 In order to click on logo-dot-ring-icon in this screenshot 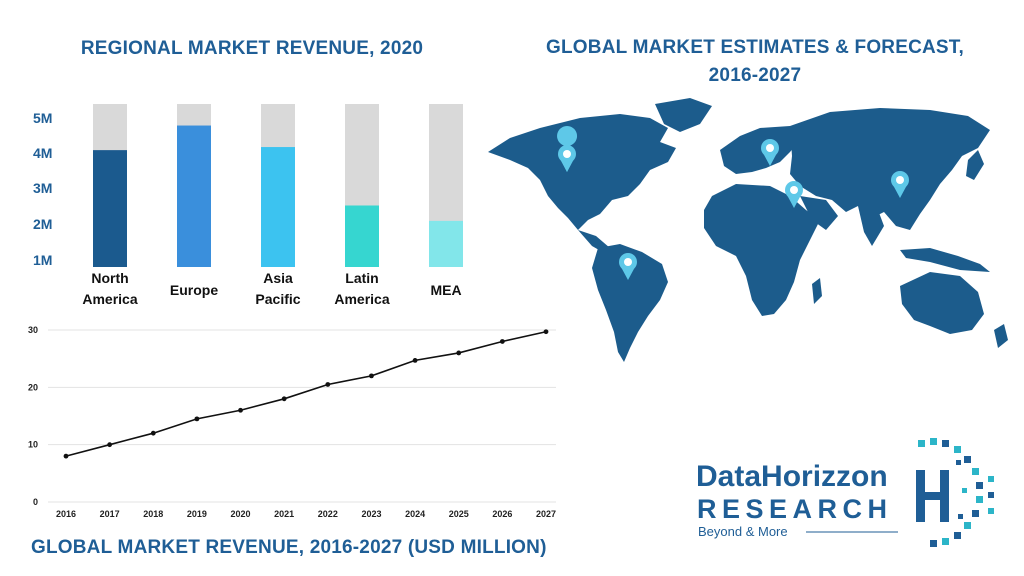, I will do `click(956, 492)`.